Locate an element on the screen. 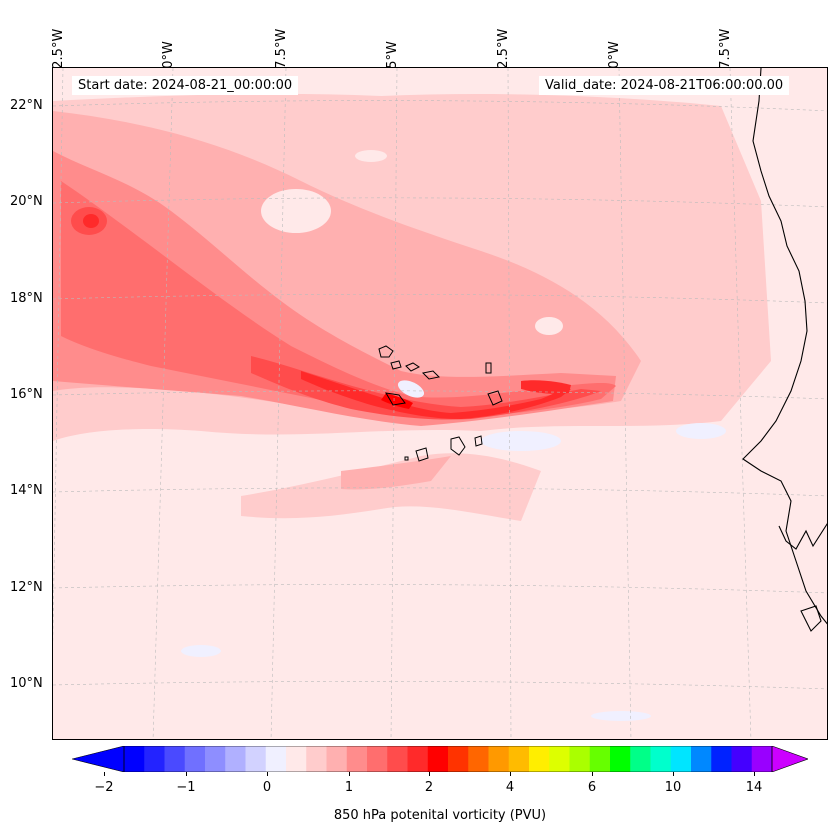 This screenshot has width=837, height=836. colorbar-tick-label: 10 is located at coordinates (673, 787).